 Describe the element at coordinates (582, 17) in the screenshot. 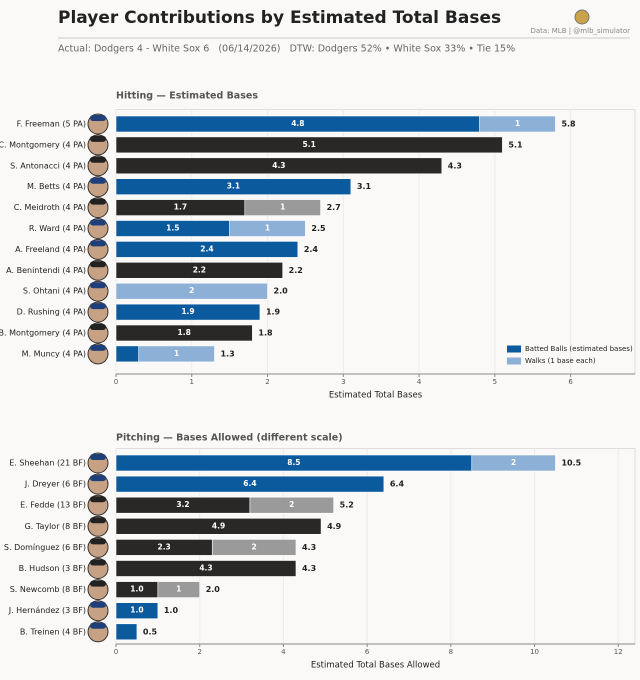

I see `logo` at that location.